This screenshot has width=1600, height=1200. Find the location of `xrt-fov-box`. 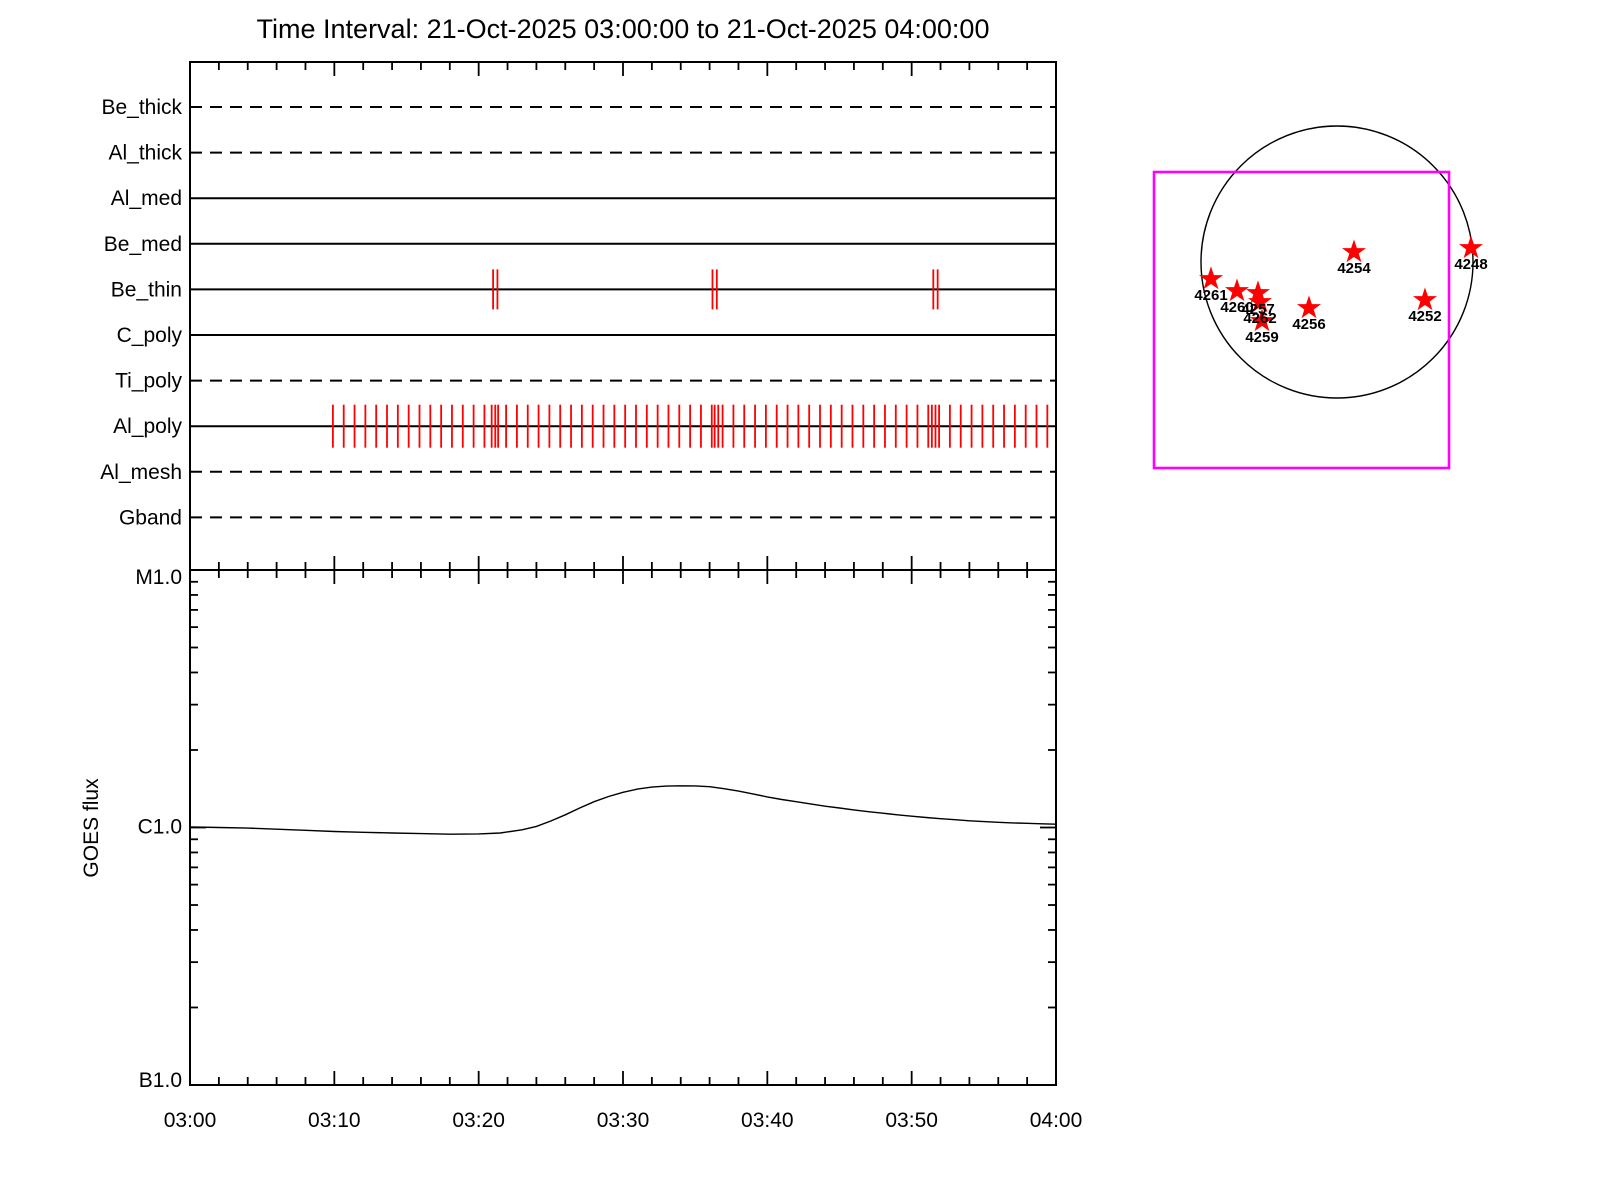

xrt-fov-box is located at coordinates (1301, 320).